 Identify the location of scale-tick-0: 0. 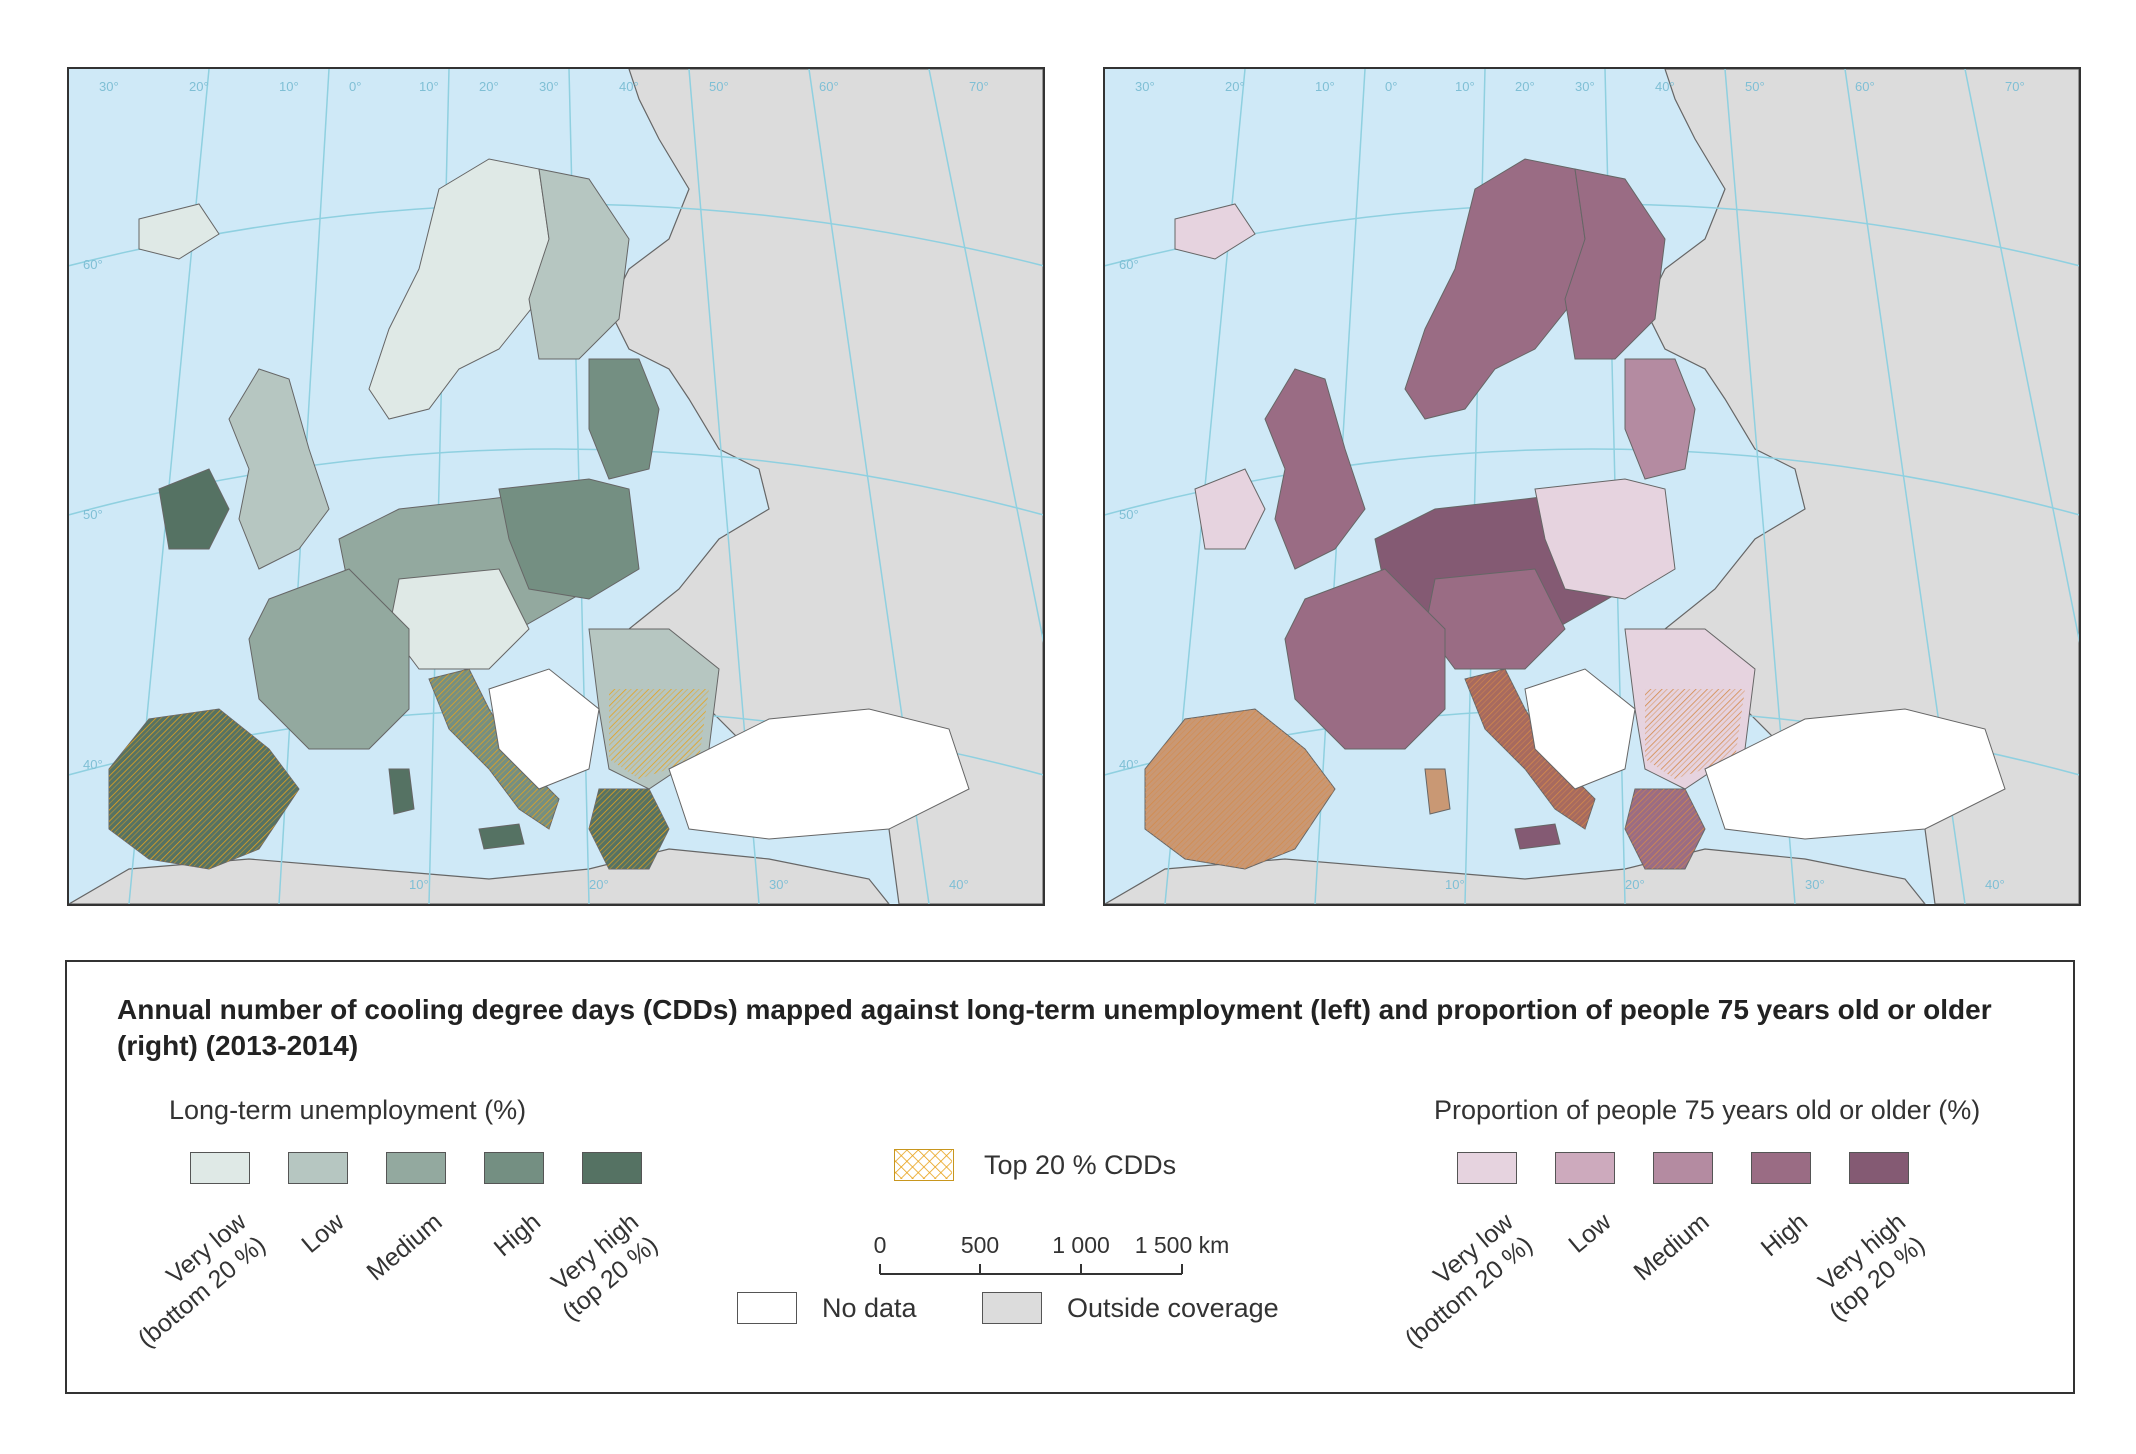
(880, 1245).